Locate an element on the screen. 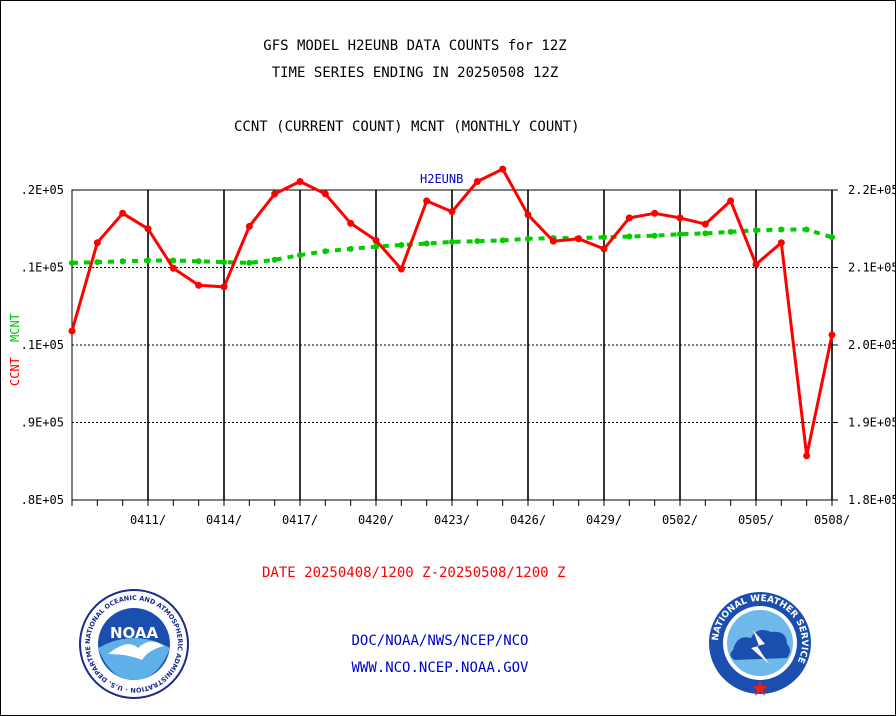  x-tick-label: 0417/ is located at coordinates (300, 520).